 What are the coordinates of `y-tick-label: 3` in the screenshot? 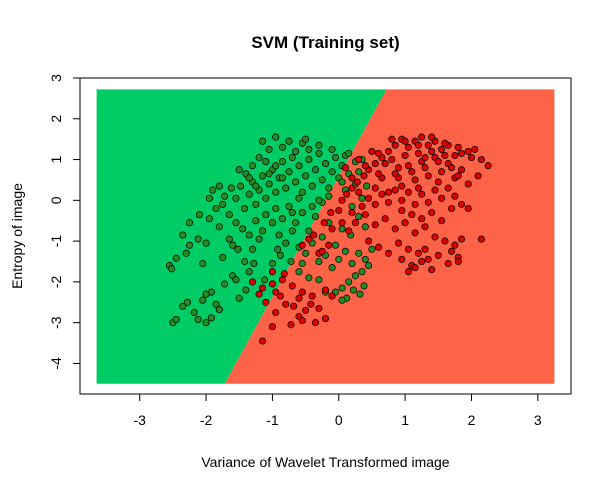 It's located at (56, 78).